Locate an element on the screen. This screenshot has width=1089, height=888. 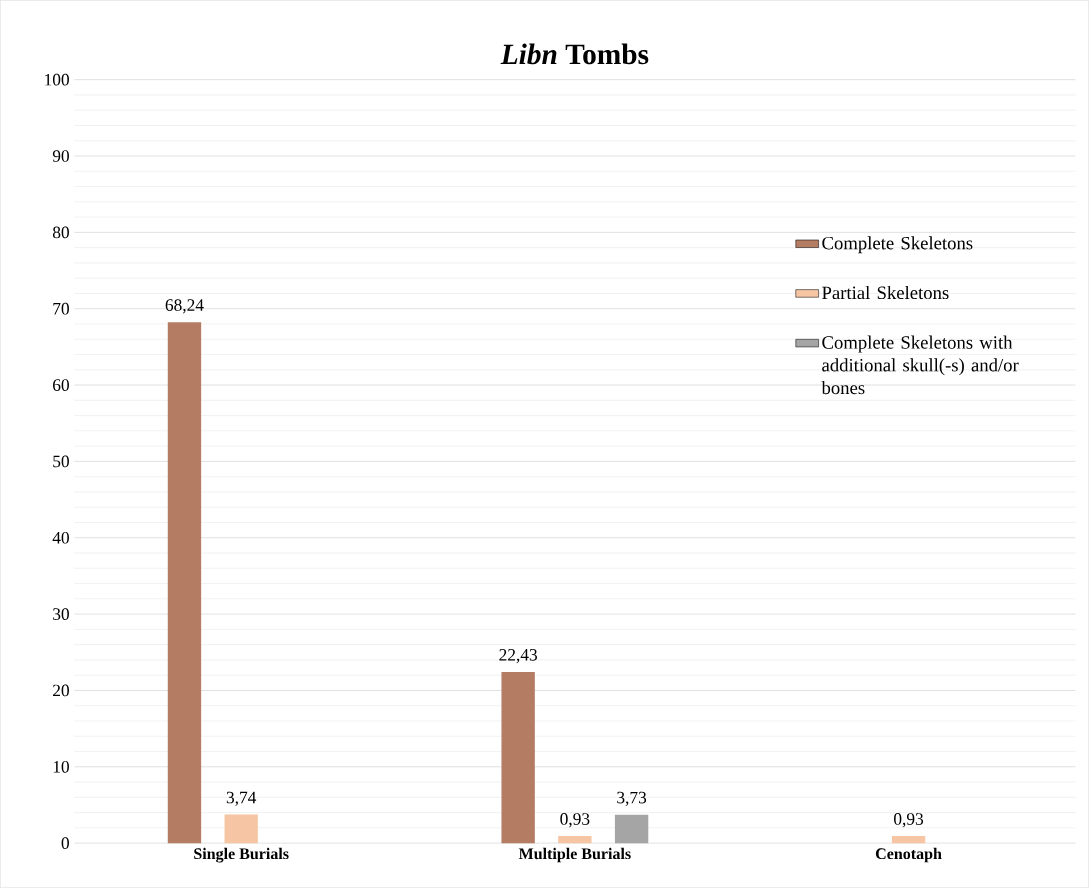
y-tick-label: 30 is located at coordinates (61, 614).